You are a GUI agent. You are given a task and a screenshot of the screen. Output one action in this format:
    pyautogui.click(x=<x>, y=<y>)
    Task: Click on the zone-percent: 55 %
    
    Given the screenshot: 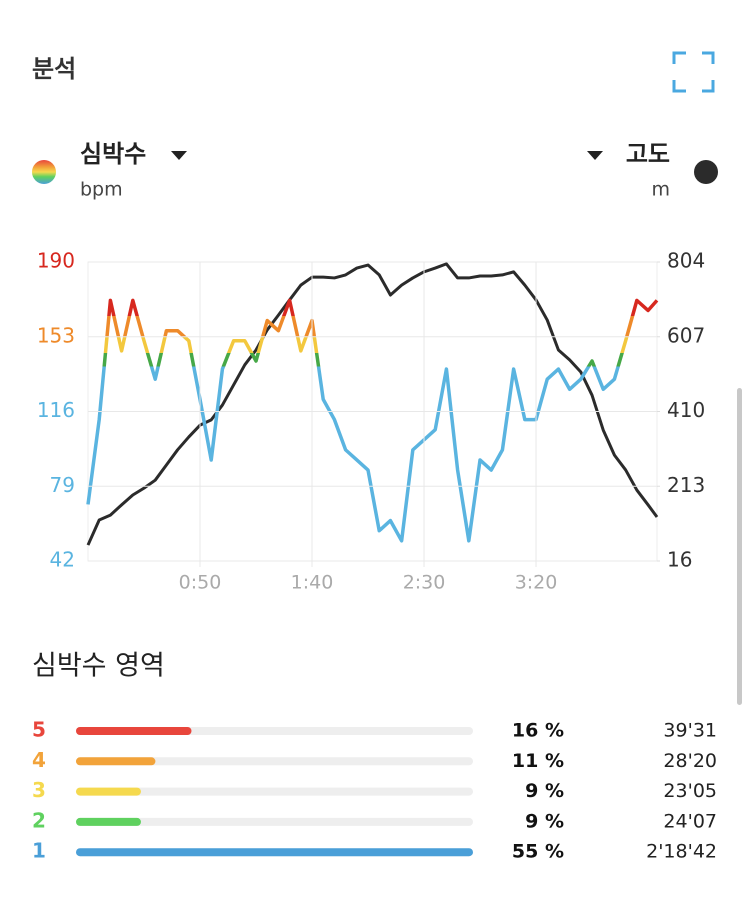 What is the action you would take?
    pyautogui.click(x=538, y=852)
    